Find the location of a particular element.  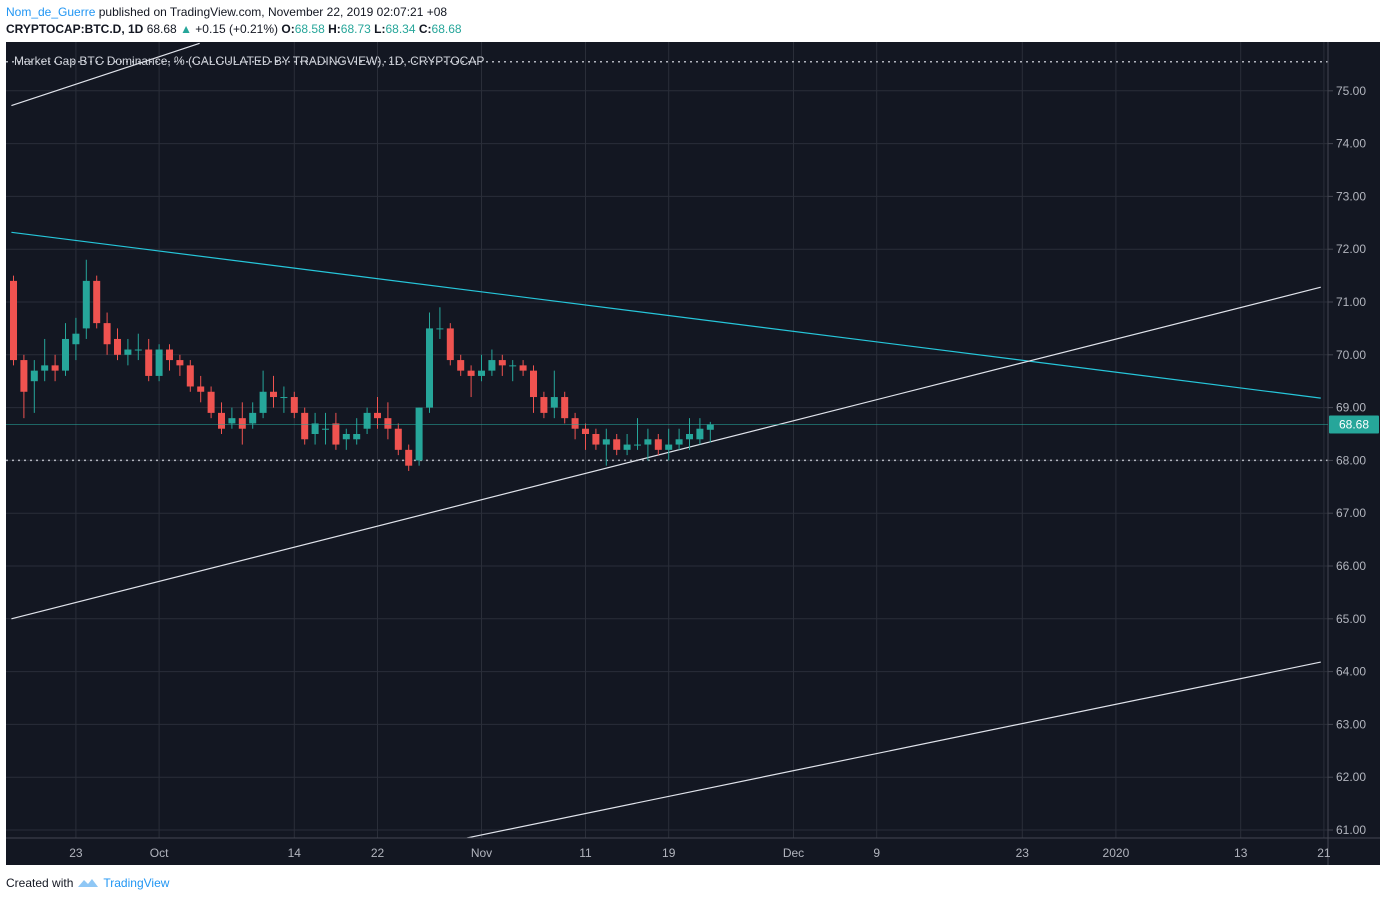

change-value: +0.15 (+0.21%) is located at coordinates (237, 29).